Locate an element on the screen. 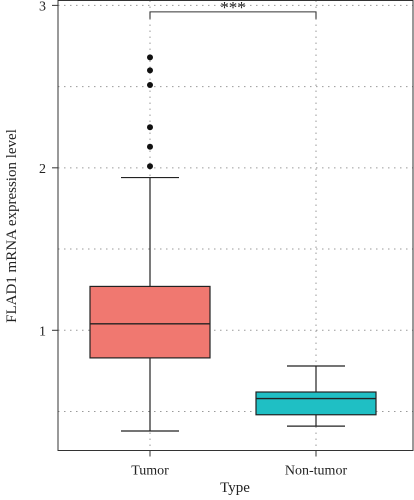  x-axis-title: Type is located at coordinates (235, 488).